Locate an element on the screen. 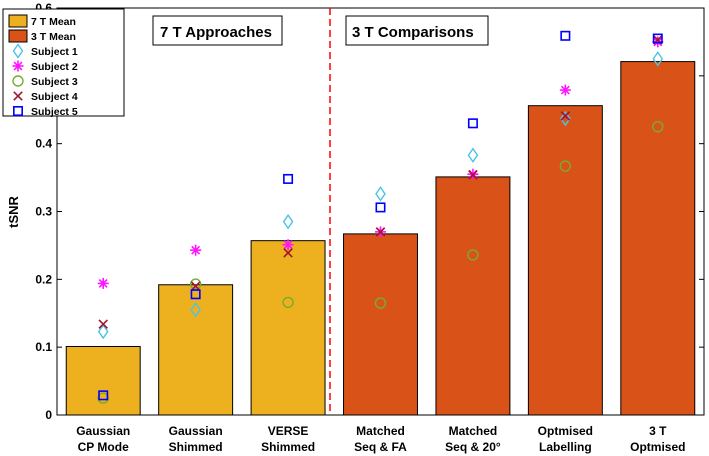 The width and height of the screenshot is (709, 456). subject-2-point-1-stroke is located at coordinates (196, 250).